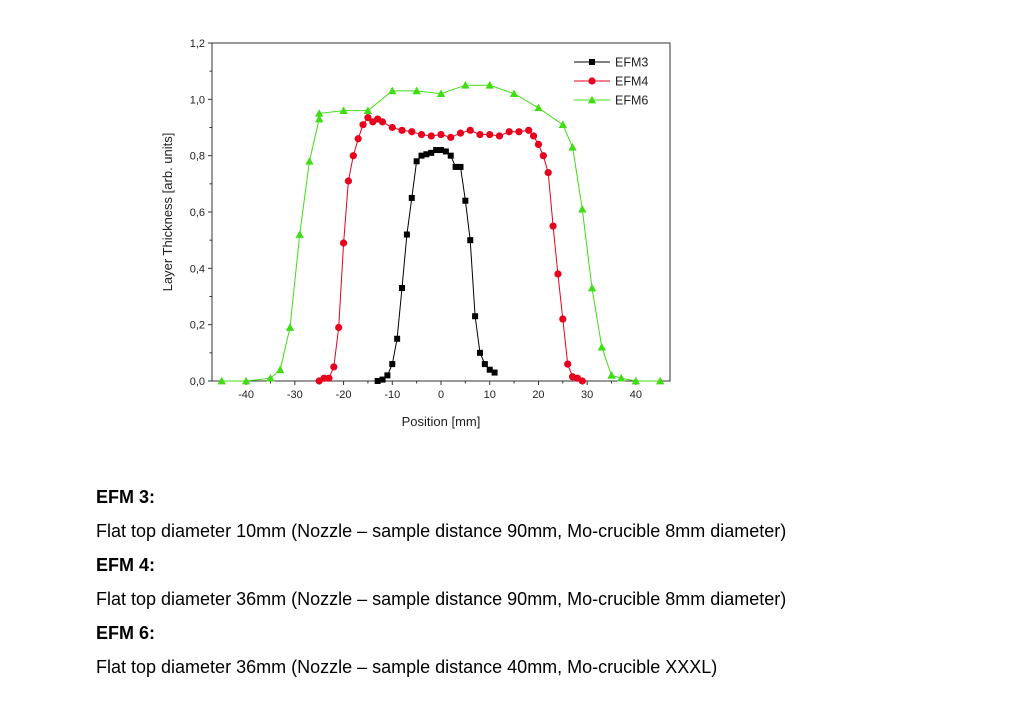 This screenshot has width=1027, height=720. What do you see at coordinates (490, 395) in the screenshot?
I see `x-tick-label: 10` at bounding box center [490, 395].